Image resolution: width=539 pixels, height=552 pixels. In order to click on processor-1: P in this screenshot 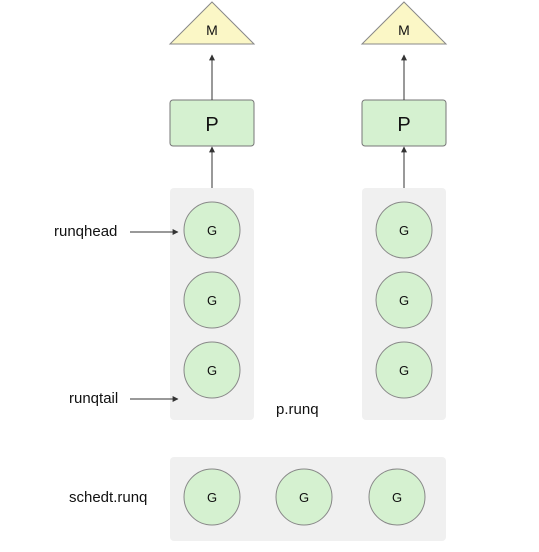, I will do `click(212, 123)`.